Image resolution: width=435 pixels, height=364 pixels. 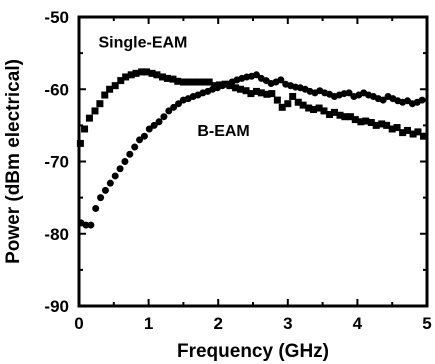 I want to click on x-tick-label: 5, so click(x=426, y=323).